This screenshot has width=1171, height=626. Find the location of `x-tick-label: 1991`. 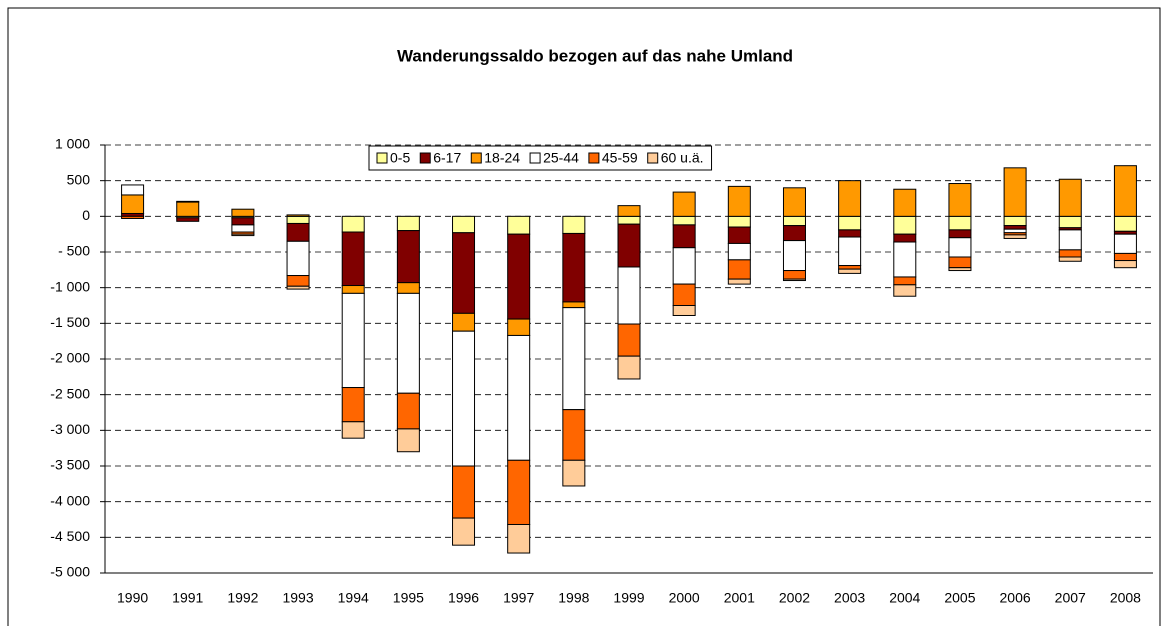

x-tick-label: 1991 is located at coordinates (187, 598).